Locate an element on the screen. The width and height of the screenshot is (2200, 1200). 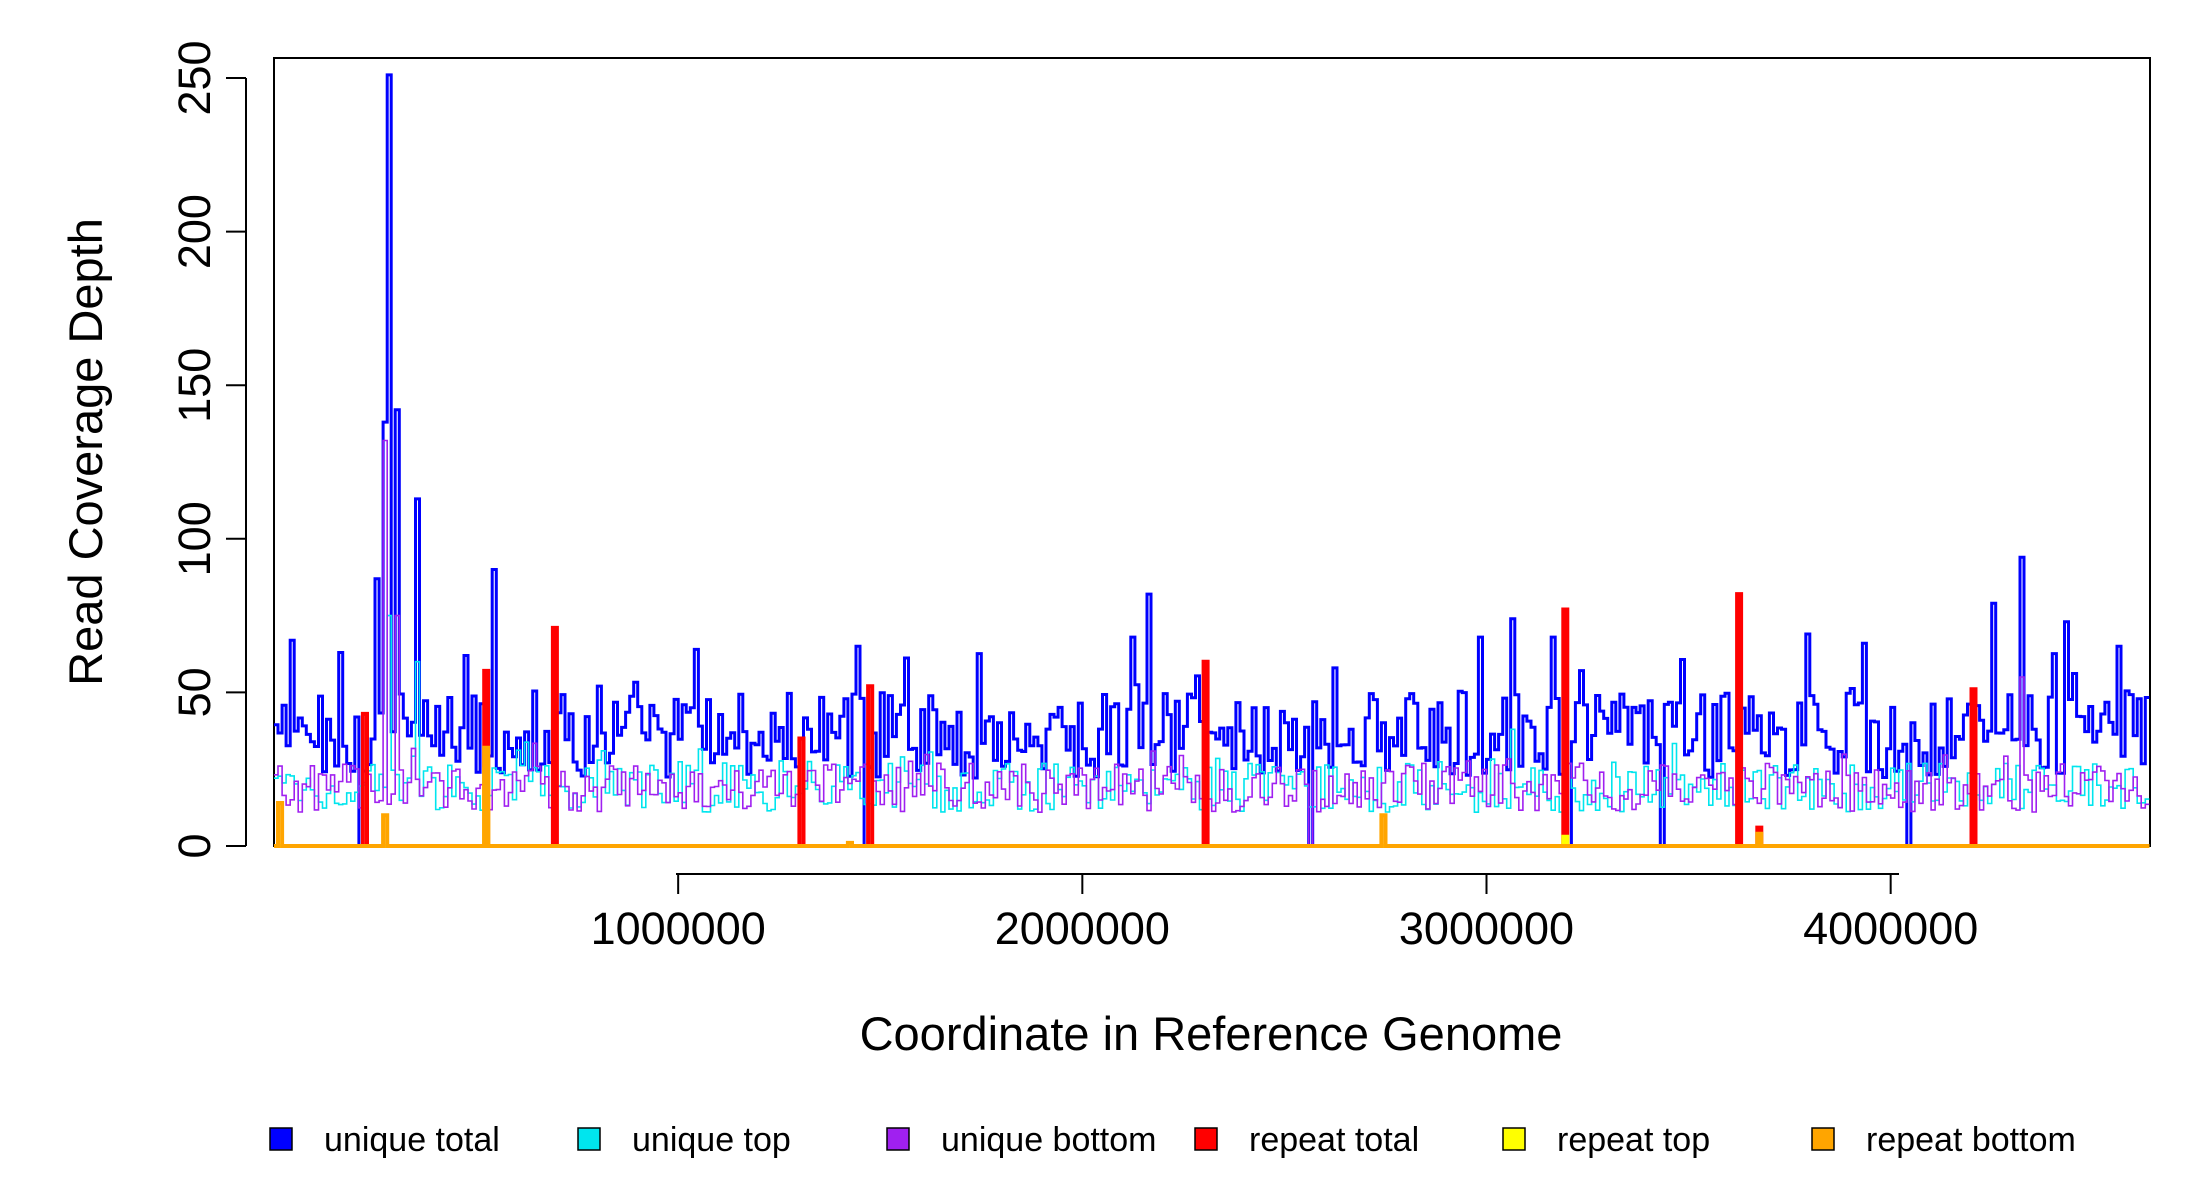
x-axis: 1000000 2000000 3000000 4000000 is located at coordinates (1284, 913).